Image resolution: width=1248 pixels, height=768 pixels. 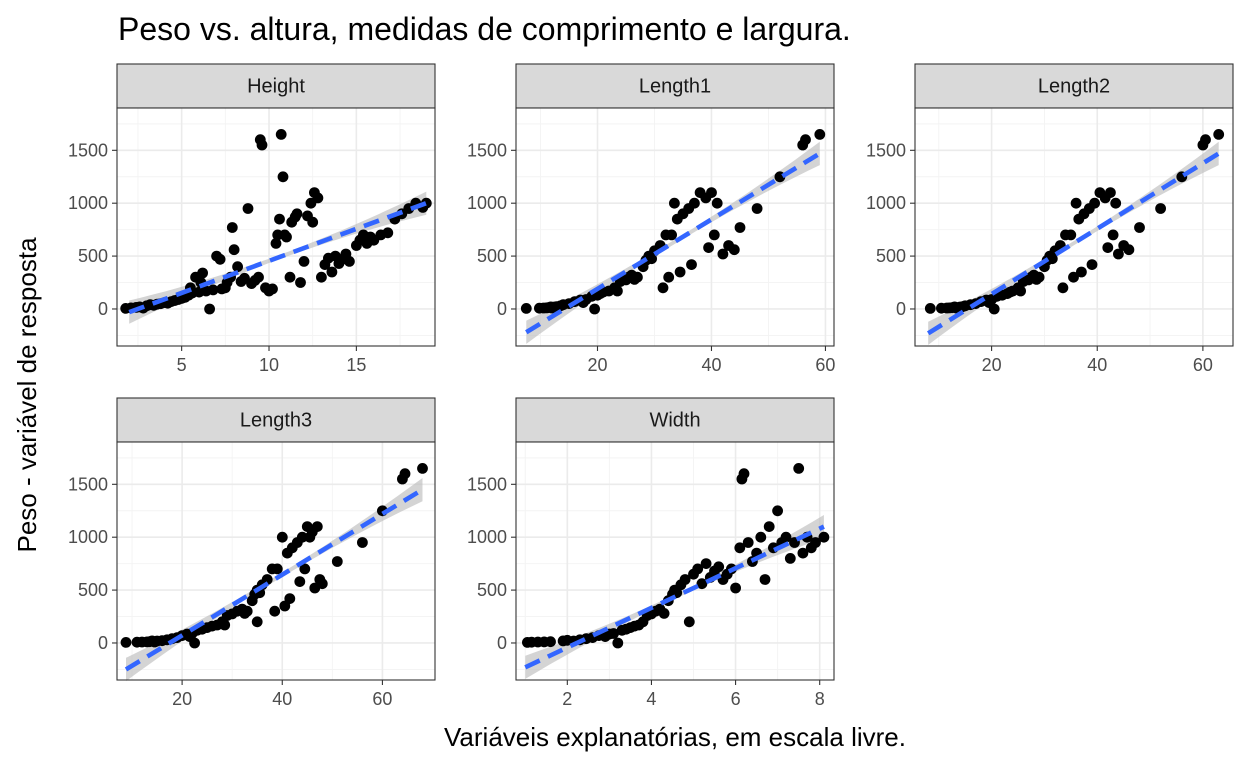 What do you see at coordinates (1203, 365) in the screenshot?
I see `x-tick-label: 60` at bounding box center [1203, 365].